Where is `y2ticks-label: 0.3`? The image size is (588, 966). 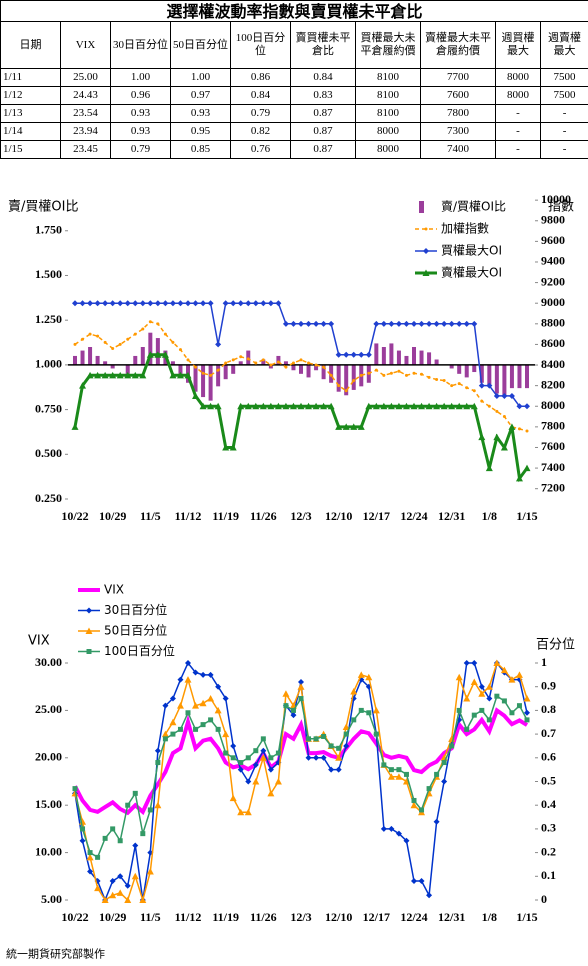
y2ticks-label: 0.3 is located at coordinates (548, 828).